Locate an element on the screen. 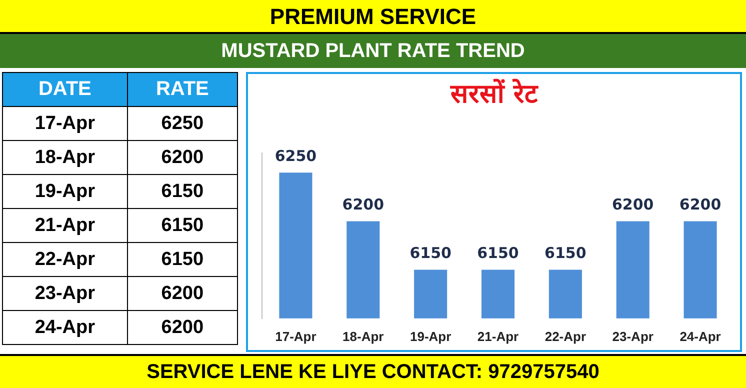  x-tick-label: 22-Apr is located at coordinates (565, 336).